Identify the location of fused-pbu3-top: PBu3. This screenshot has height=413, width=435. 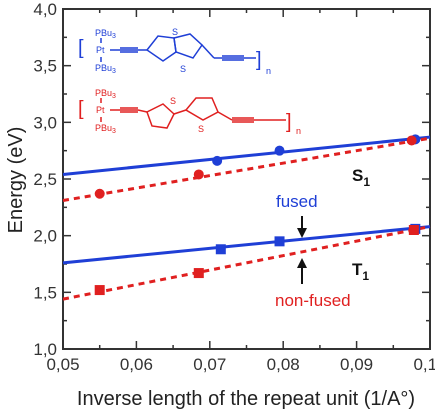
(105, 34).